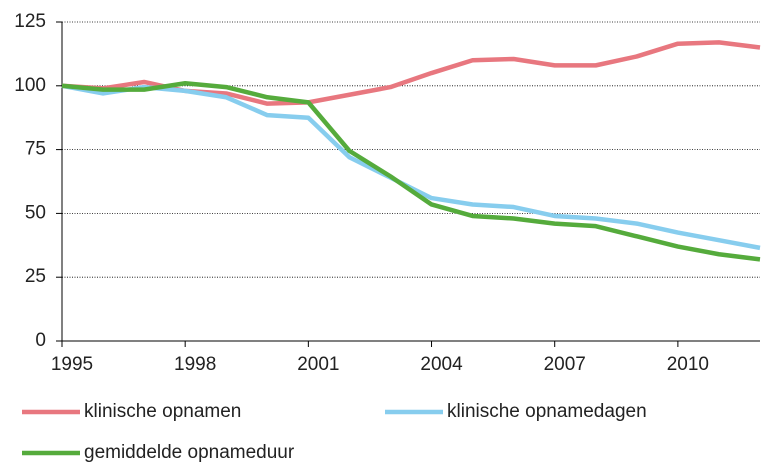  What do you see at coordinates (35, 276) in the screenshot?
I see `y-tick-label: 25` at bounding box center [35, 276].